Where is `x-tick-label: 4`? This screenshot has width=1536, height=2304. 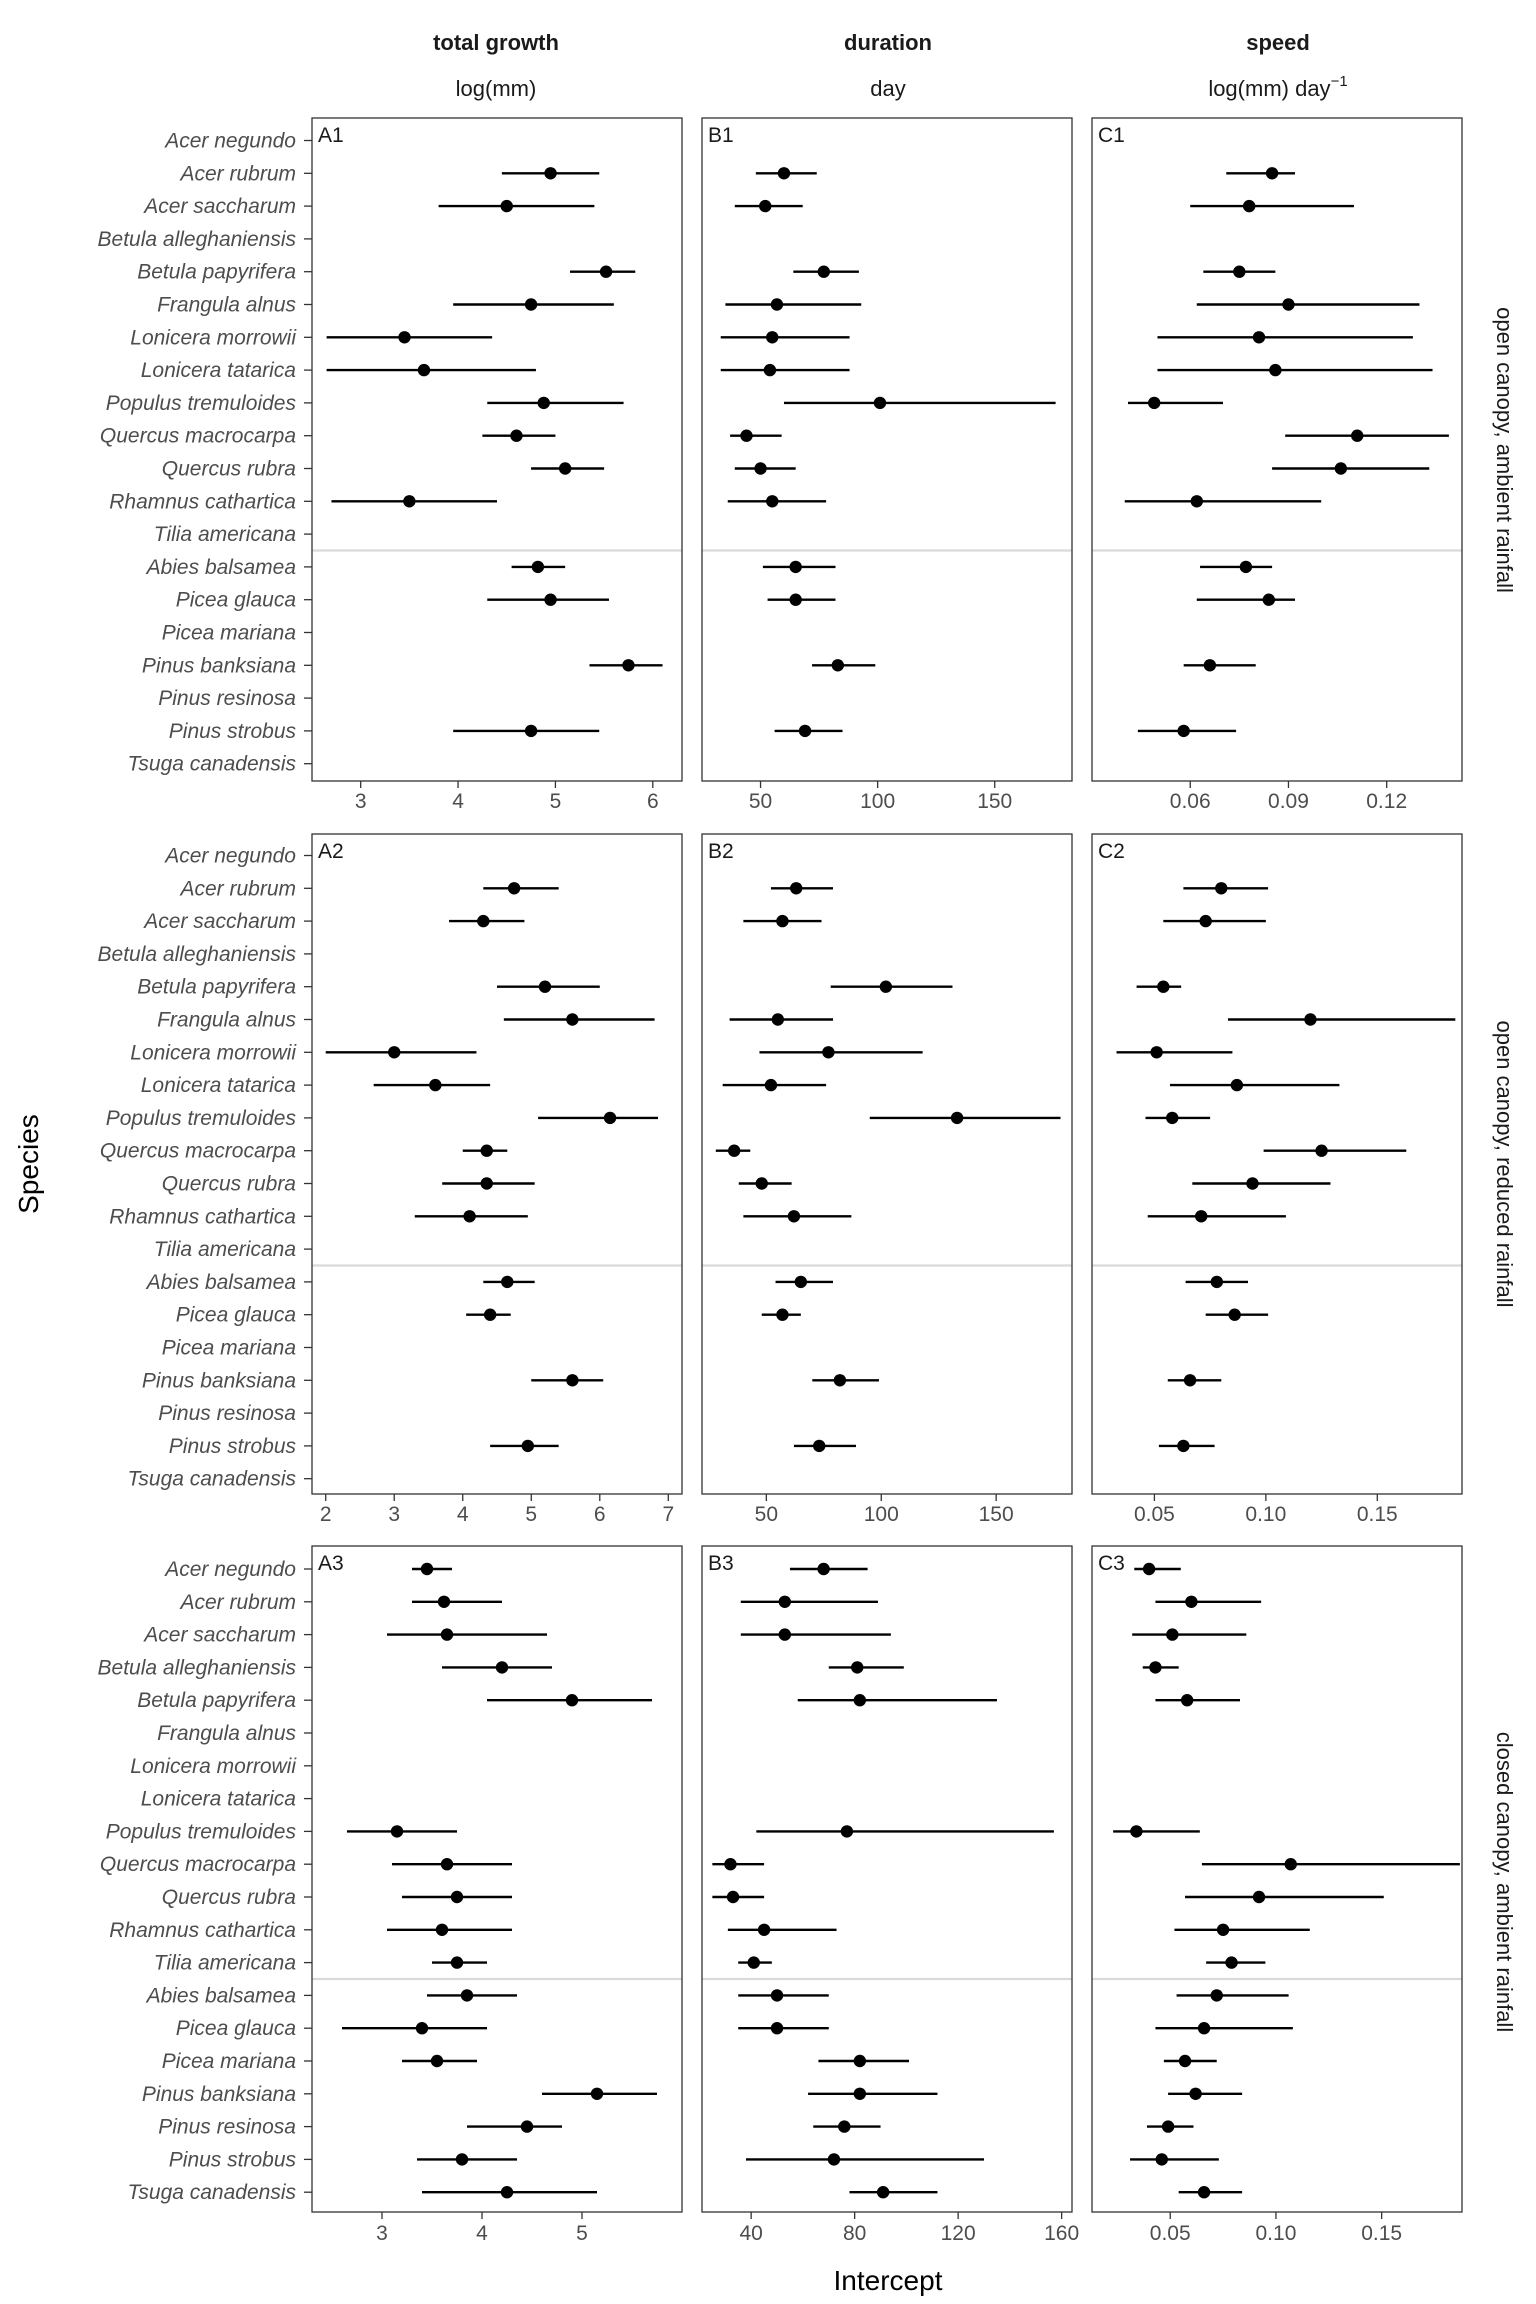
x-tick-label: 4 is located at coordinates (482, 2233).